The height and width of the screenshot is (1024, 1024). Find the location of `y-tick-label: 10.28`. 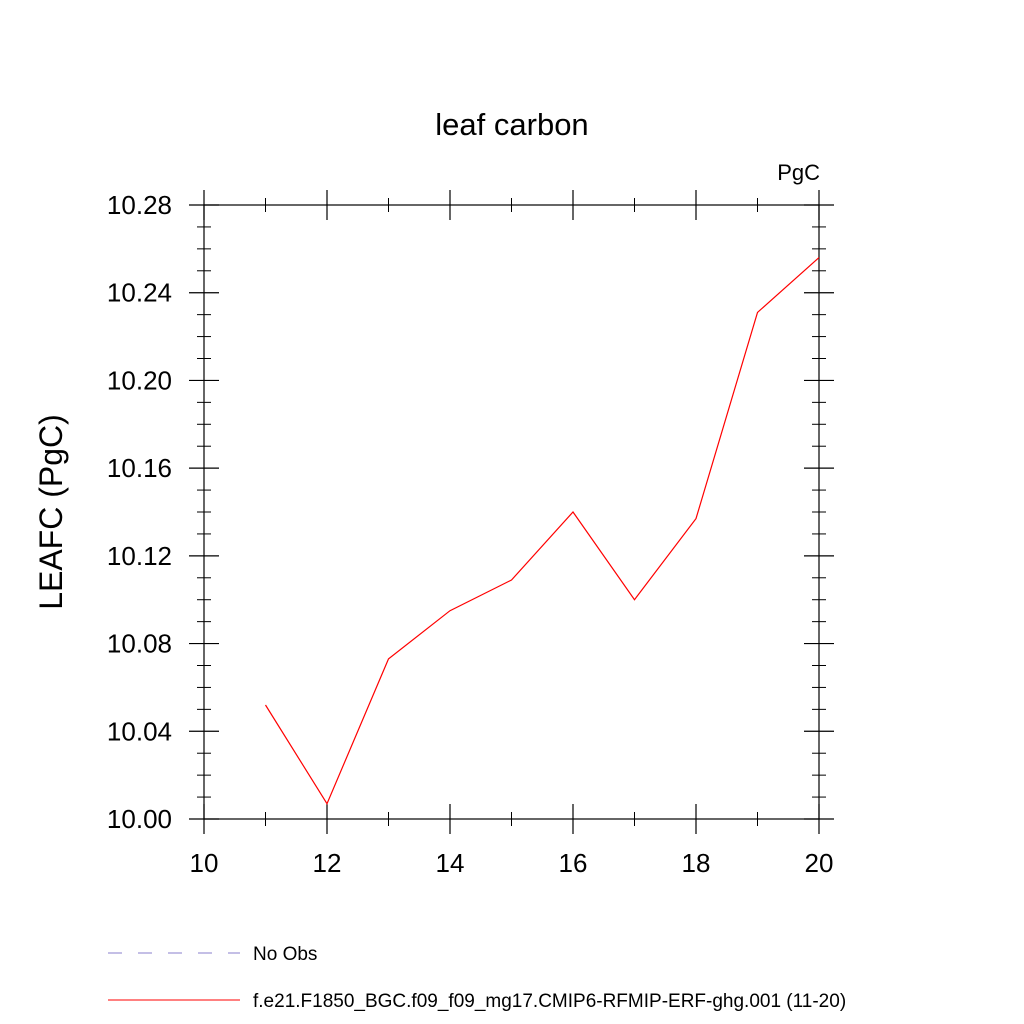

y-tick-label: 10.28 is located at coordinates (139, 205).